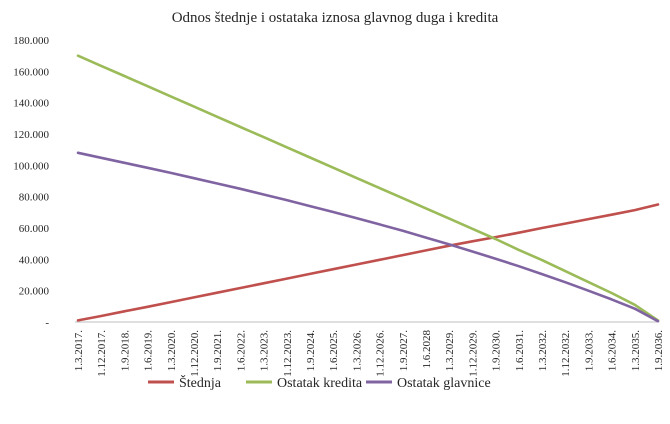 This screenshot has height=424, width=670. Describe the element at coordinates (47, 323) in the screenshot. I see `y-tick-label: -` at that location.